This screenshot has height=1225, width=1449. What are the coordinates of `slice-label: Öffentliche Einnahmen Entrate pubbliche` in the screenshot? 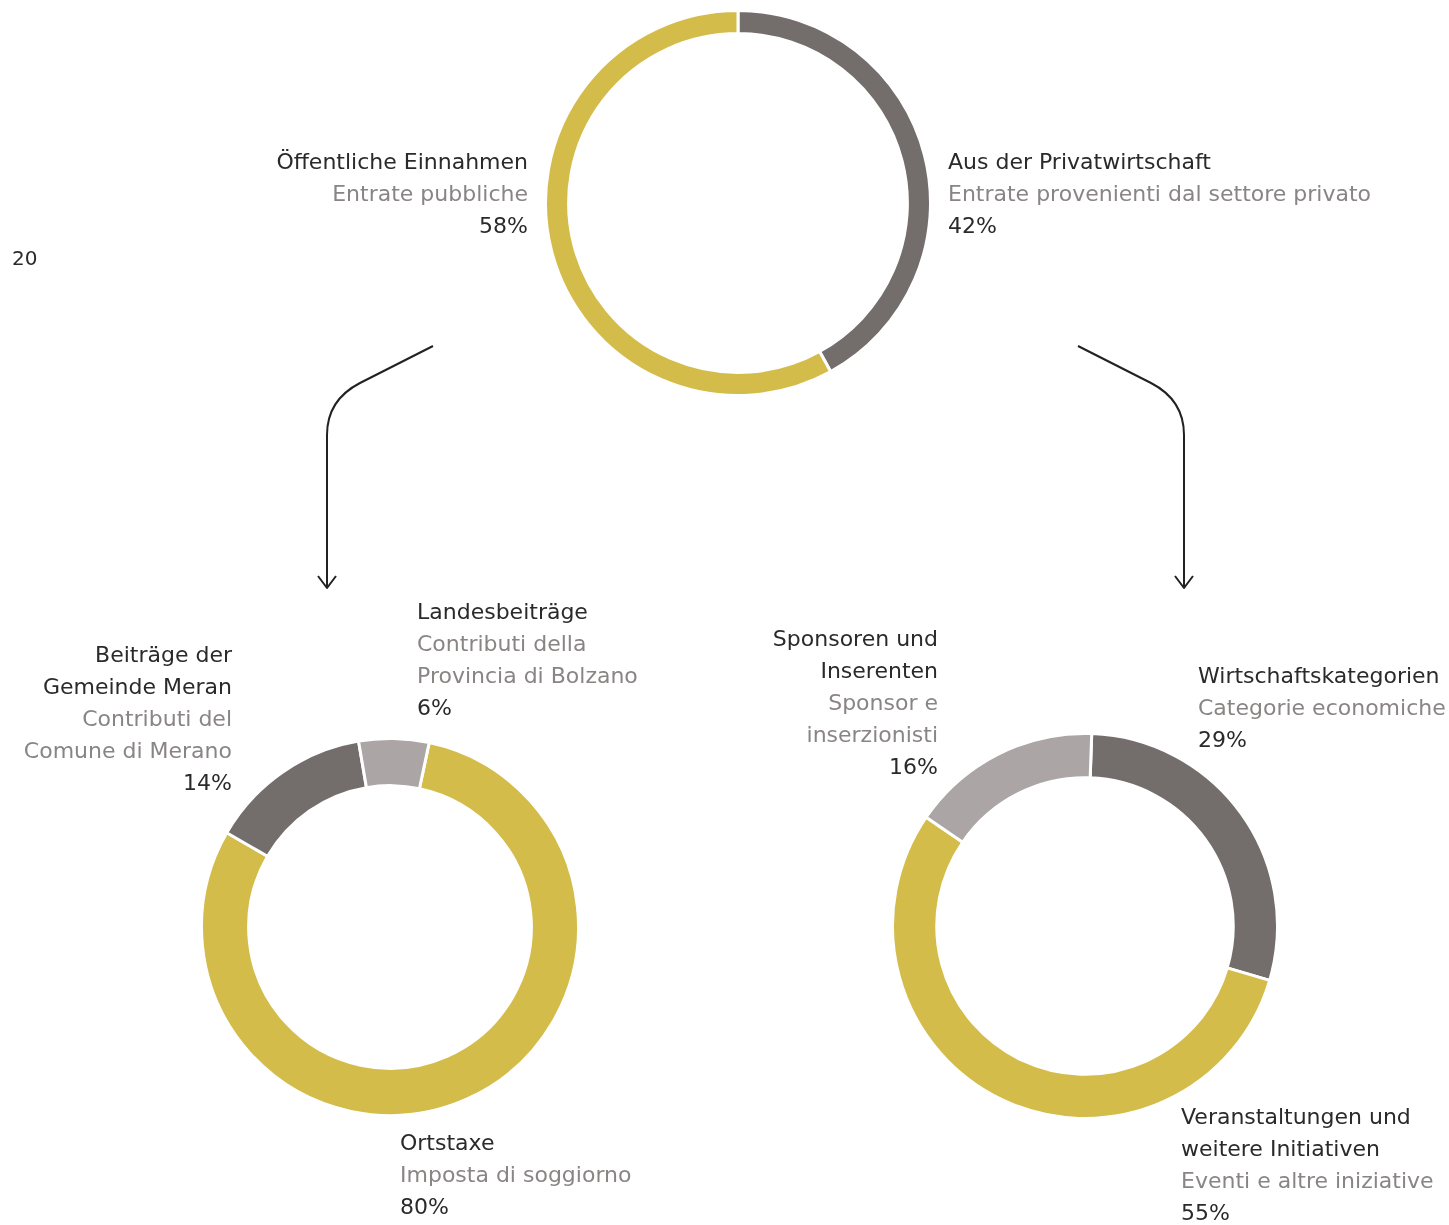 It's located at (401, 178).